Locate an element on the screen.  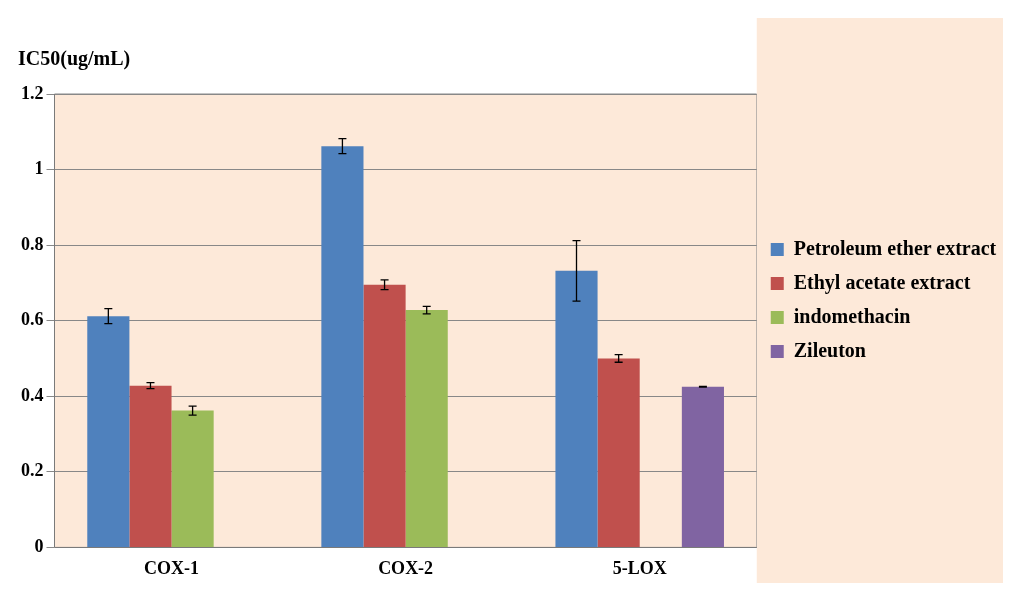
x-tick-label: COX-1 is located at coordinates (172, 567).